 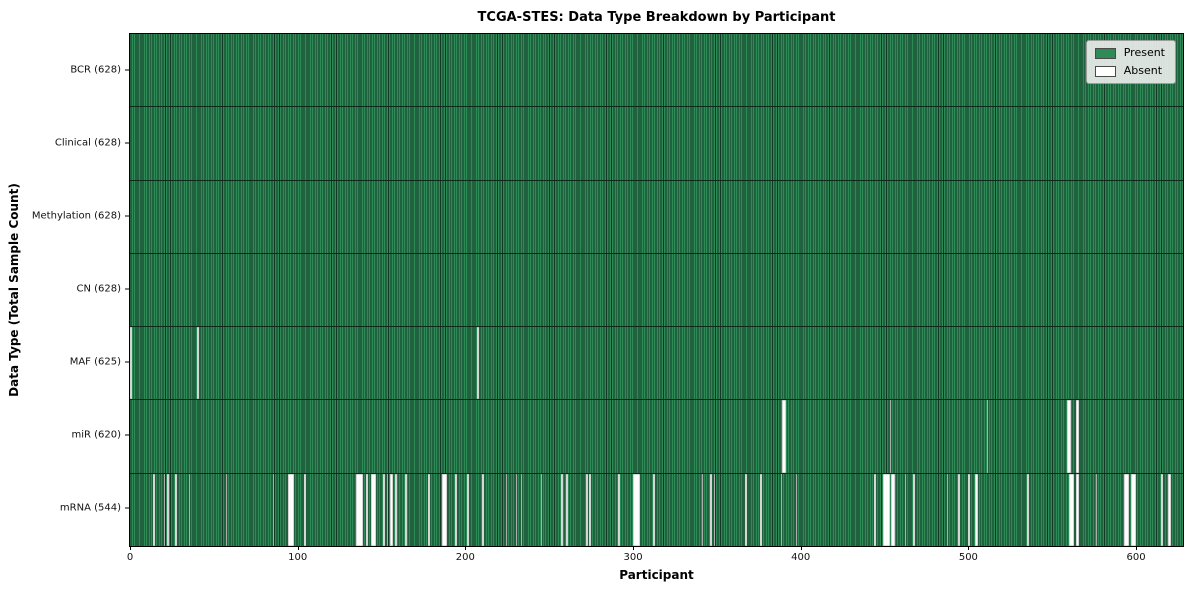 I want to click on present-swatch-icon, so click(x=1105, y=53).